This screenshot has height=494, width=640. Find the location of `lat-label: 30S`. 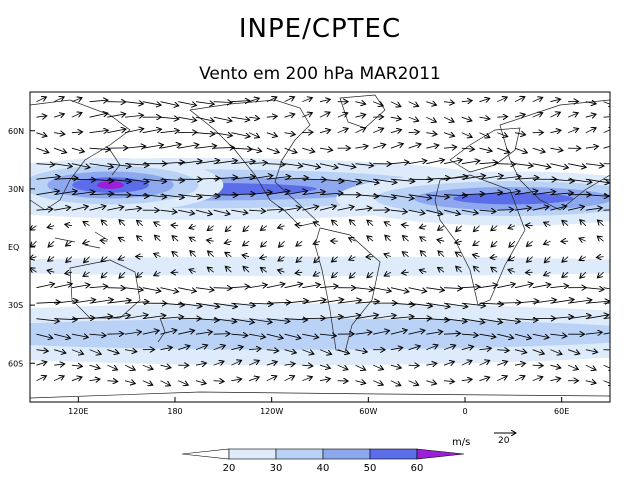

lat-label: 30S is located at coordinates (15, 305).